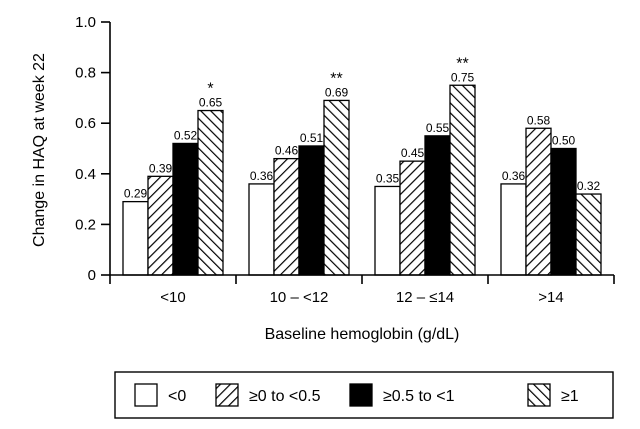  I want to click on y-tick-label: 1.0, so click(85, 22).